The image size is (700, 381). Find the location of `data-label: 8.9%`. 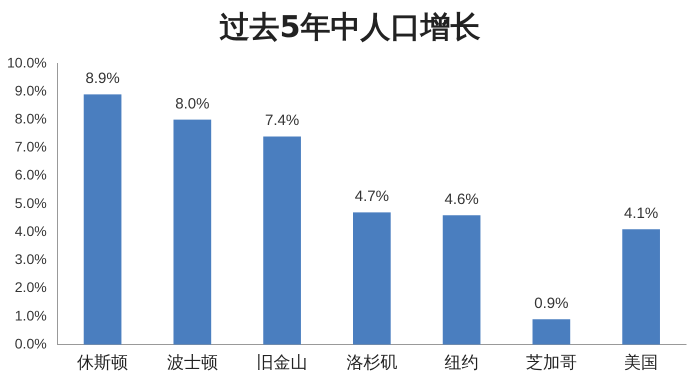

data-label: 8.9% is located at coordinates (102, 78).